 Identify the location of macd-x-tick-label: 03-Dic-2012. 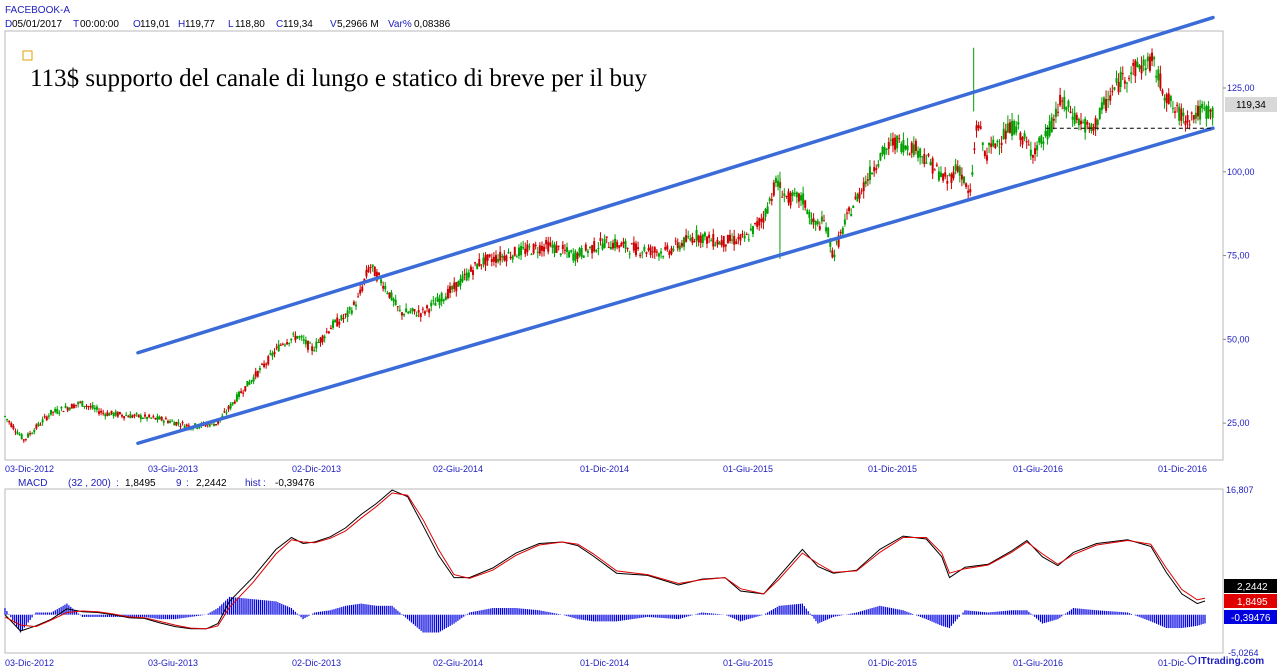
(29, 663).